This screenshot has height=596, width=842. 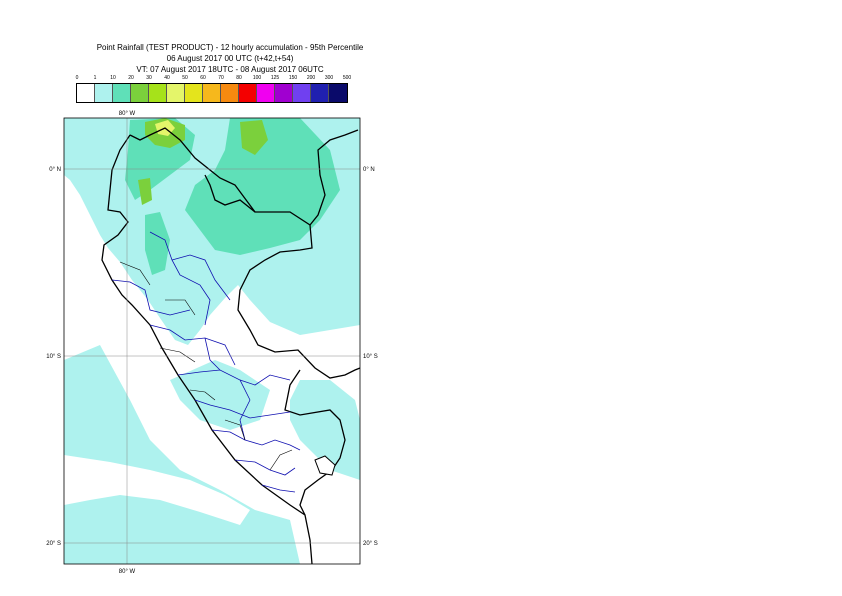 I want to click on rain-area-moderate, so click(x=262, y=186).